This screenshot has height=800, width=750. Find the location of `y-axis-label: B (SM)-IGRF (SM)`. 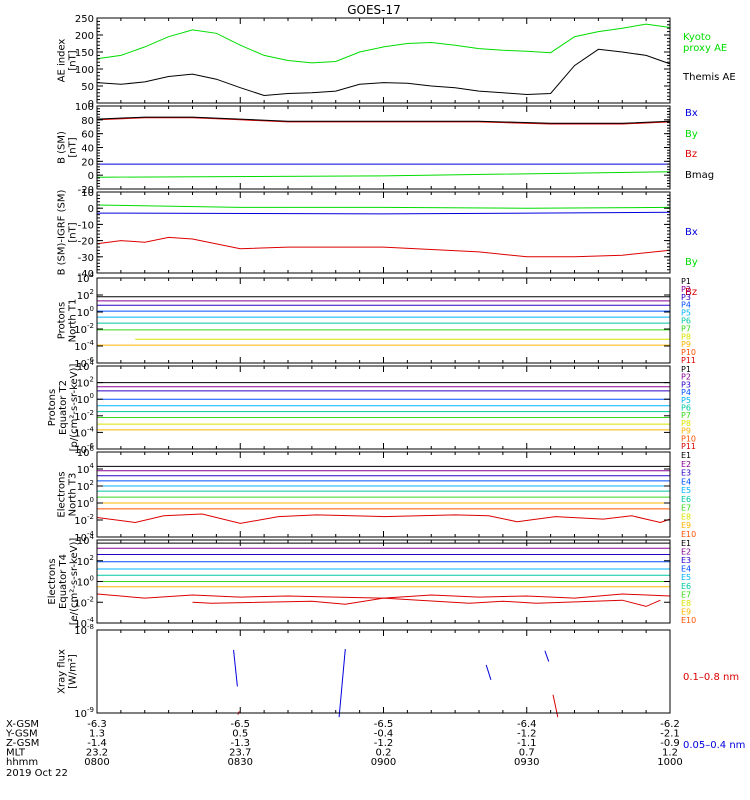

y-axis-label: B (SM)-IGRF (SM) is located at coordinates (62, 233).